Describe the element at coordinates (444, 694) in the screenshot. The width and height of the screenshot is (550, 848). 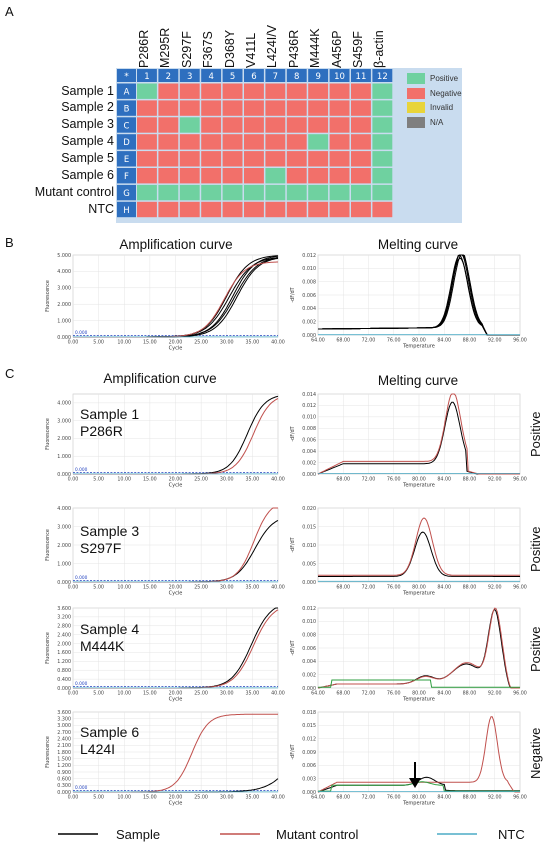
I see `x-tick-label: 84.00` at that location.